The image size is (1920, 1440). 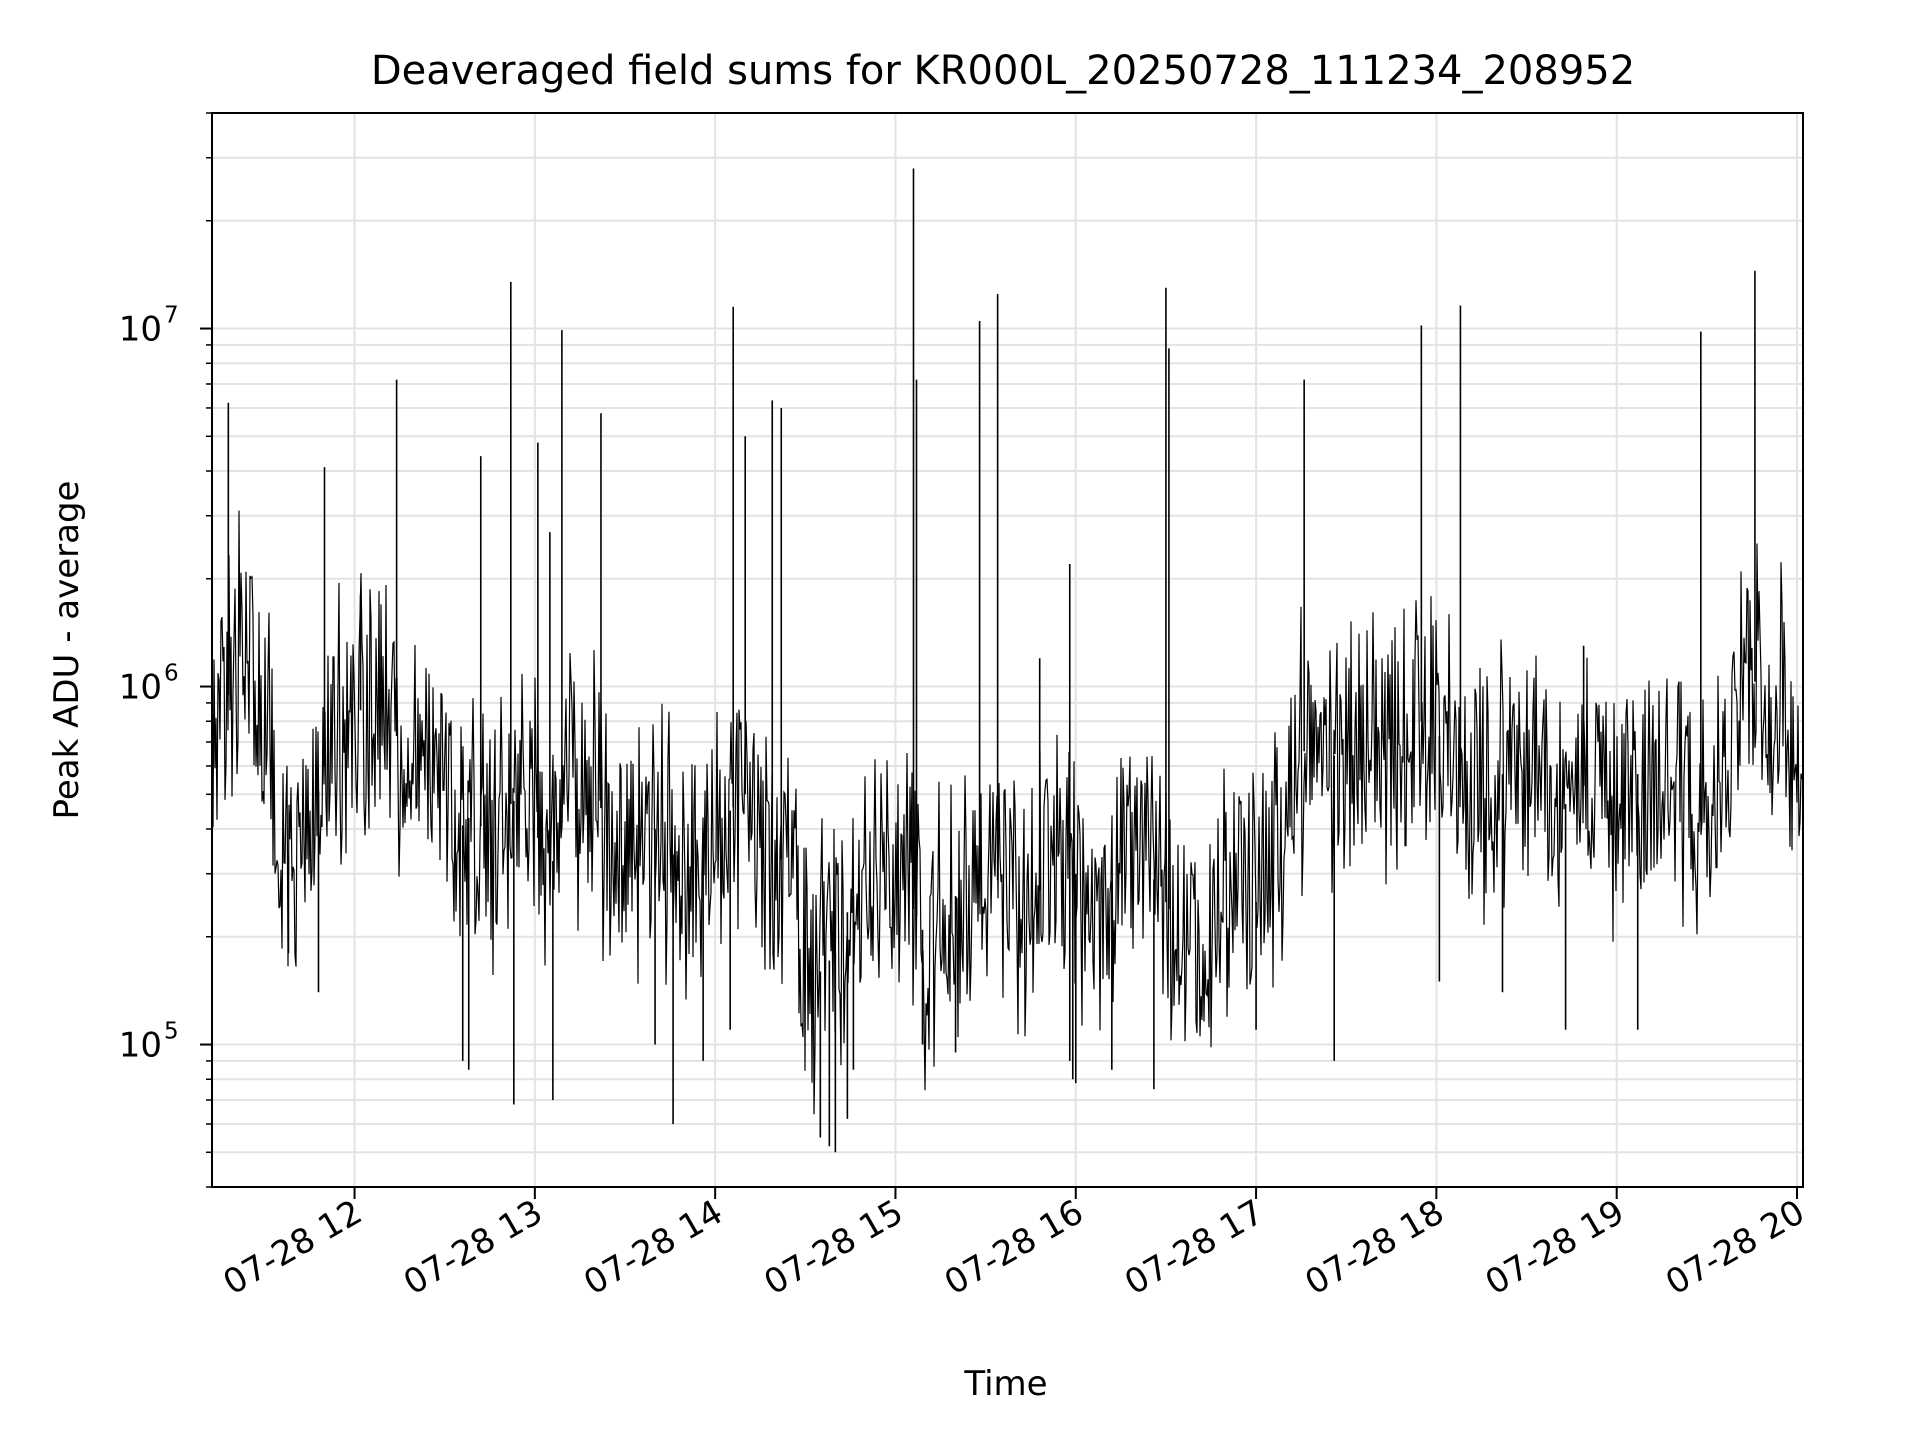 What do you see at coordinates (171, 316) in the screenshot?
I see `y-tick-exponent: 7` at bounding box center [171, 316].